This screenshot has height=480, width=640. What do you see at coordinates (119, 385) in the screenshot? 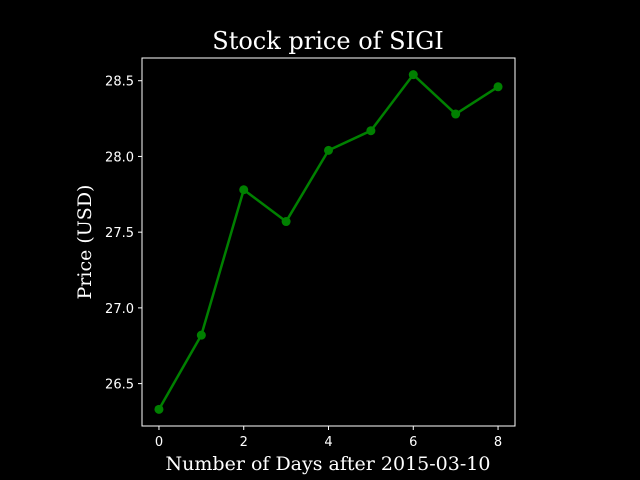
I see `y-tick-label: 26.5` at bounding box center [119, 385].